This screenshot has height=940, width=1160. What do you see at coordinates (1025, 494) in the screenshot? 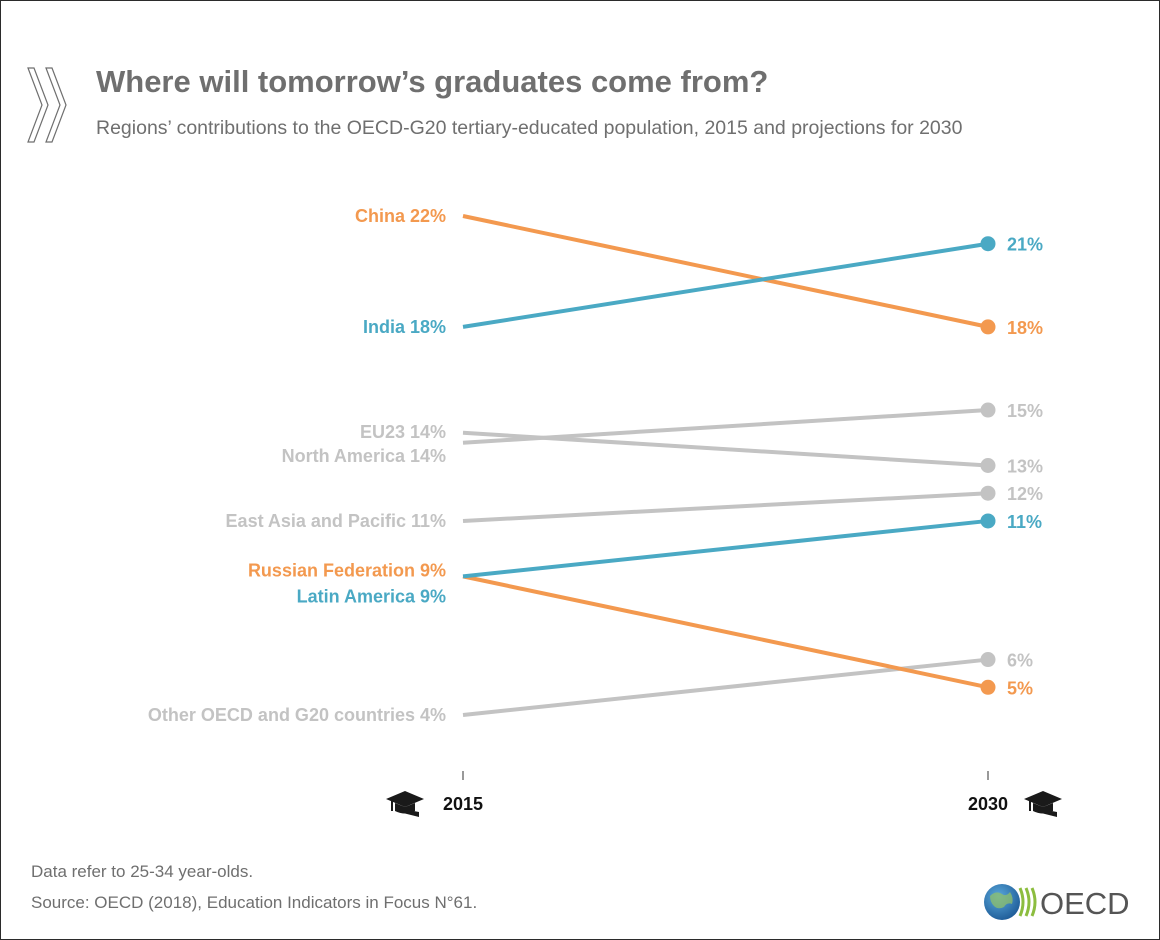
I see `end-label-east-asia-and-pacific: 12%` at bounding box center [1025, 494].